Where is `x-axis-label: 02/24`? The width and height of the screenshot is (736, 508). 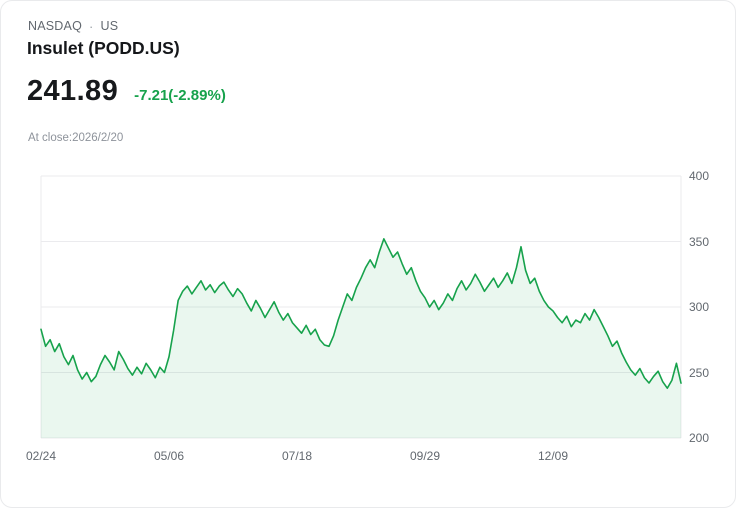
x-axis-label: 02/24 is located at coordinates (41, 456).